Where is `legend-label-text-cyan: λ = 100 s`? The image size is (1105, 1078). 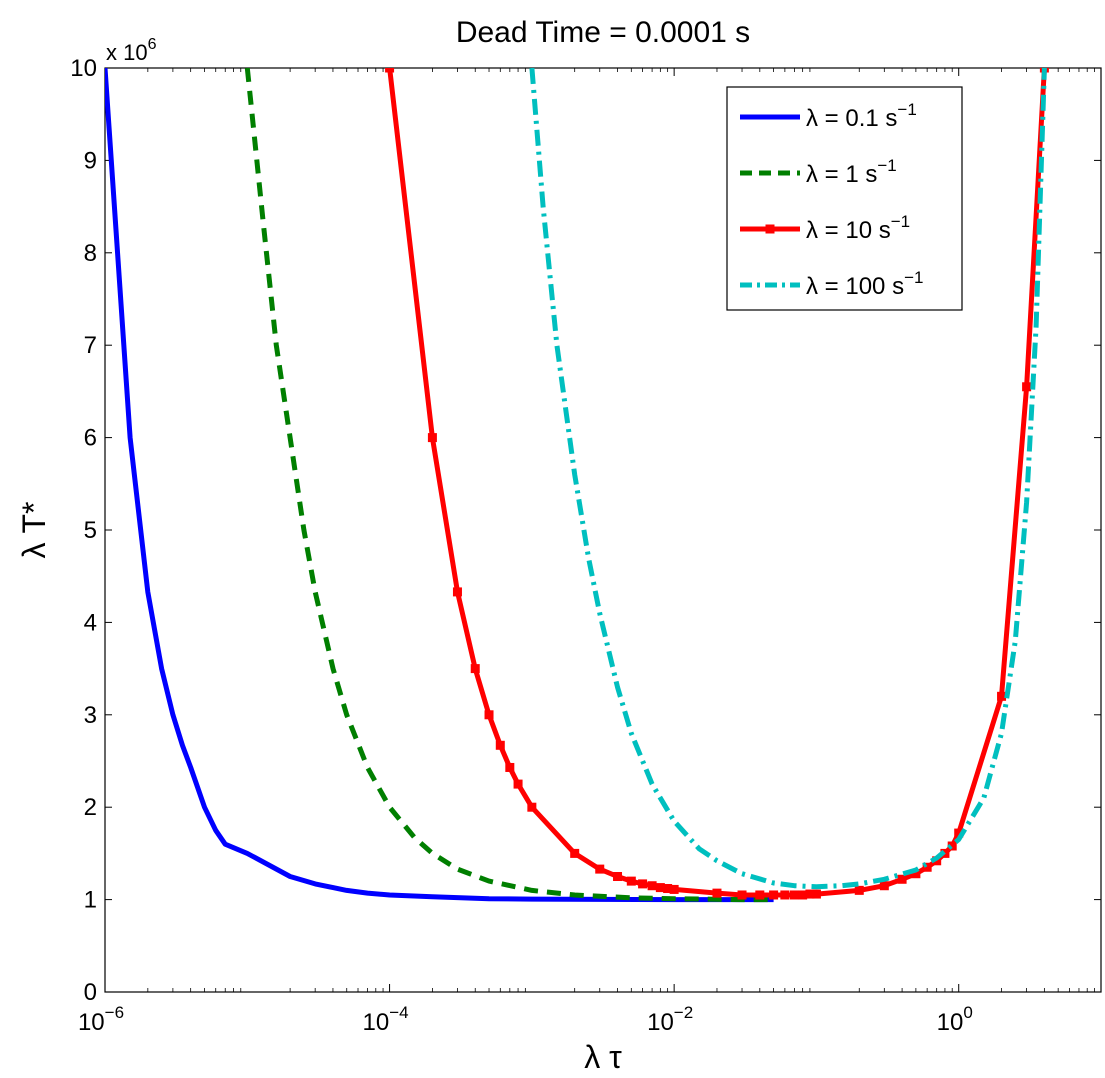 legend-label-text-cyan: λ = 100 s is located at coordinates (855, 286).